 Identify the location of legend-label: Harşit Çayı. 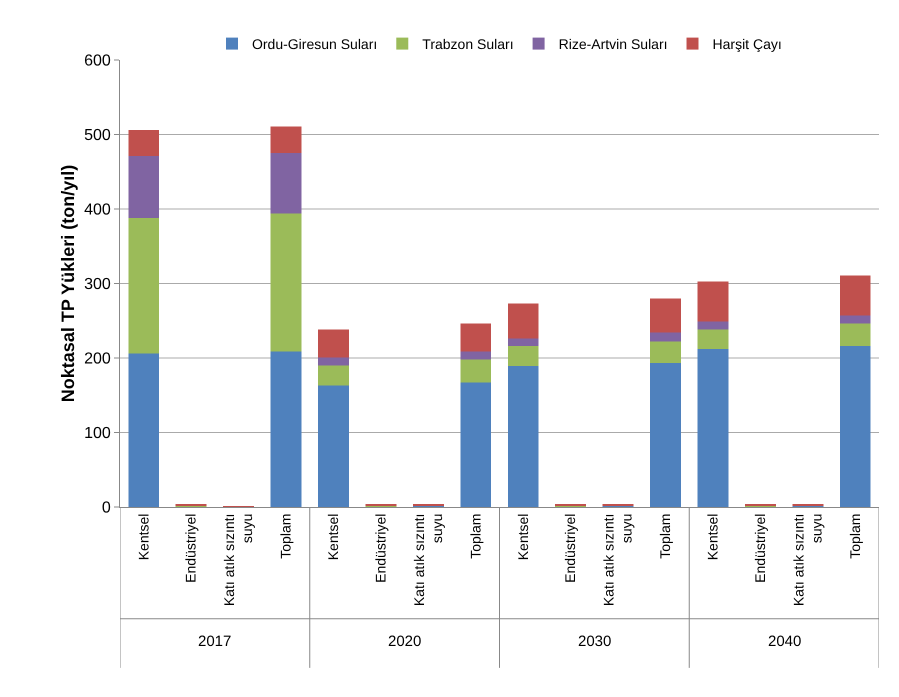
(747, 44).